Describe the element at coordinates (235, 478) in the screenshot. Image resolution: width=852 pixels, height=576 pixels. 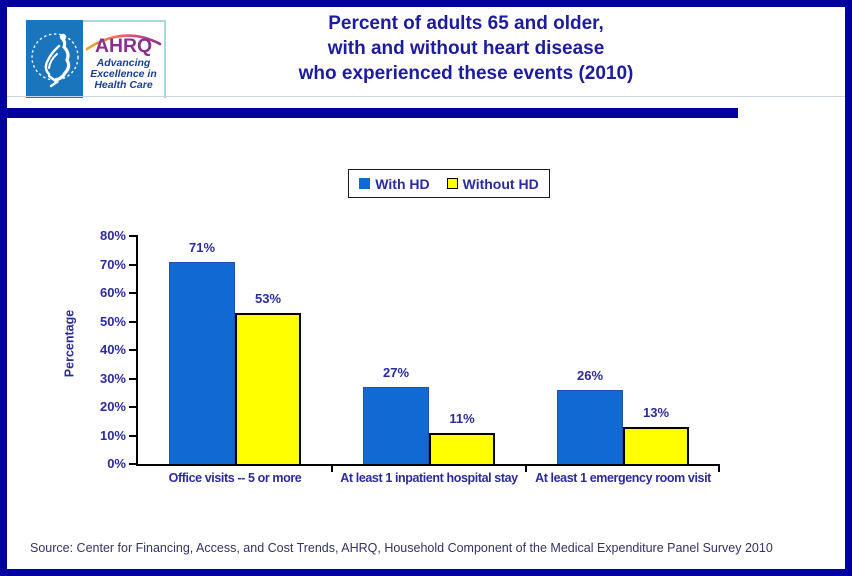
I see `category-label-office-visits-5-or-more: Office visits -- 5 or more` at that location.